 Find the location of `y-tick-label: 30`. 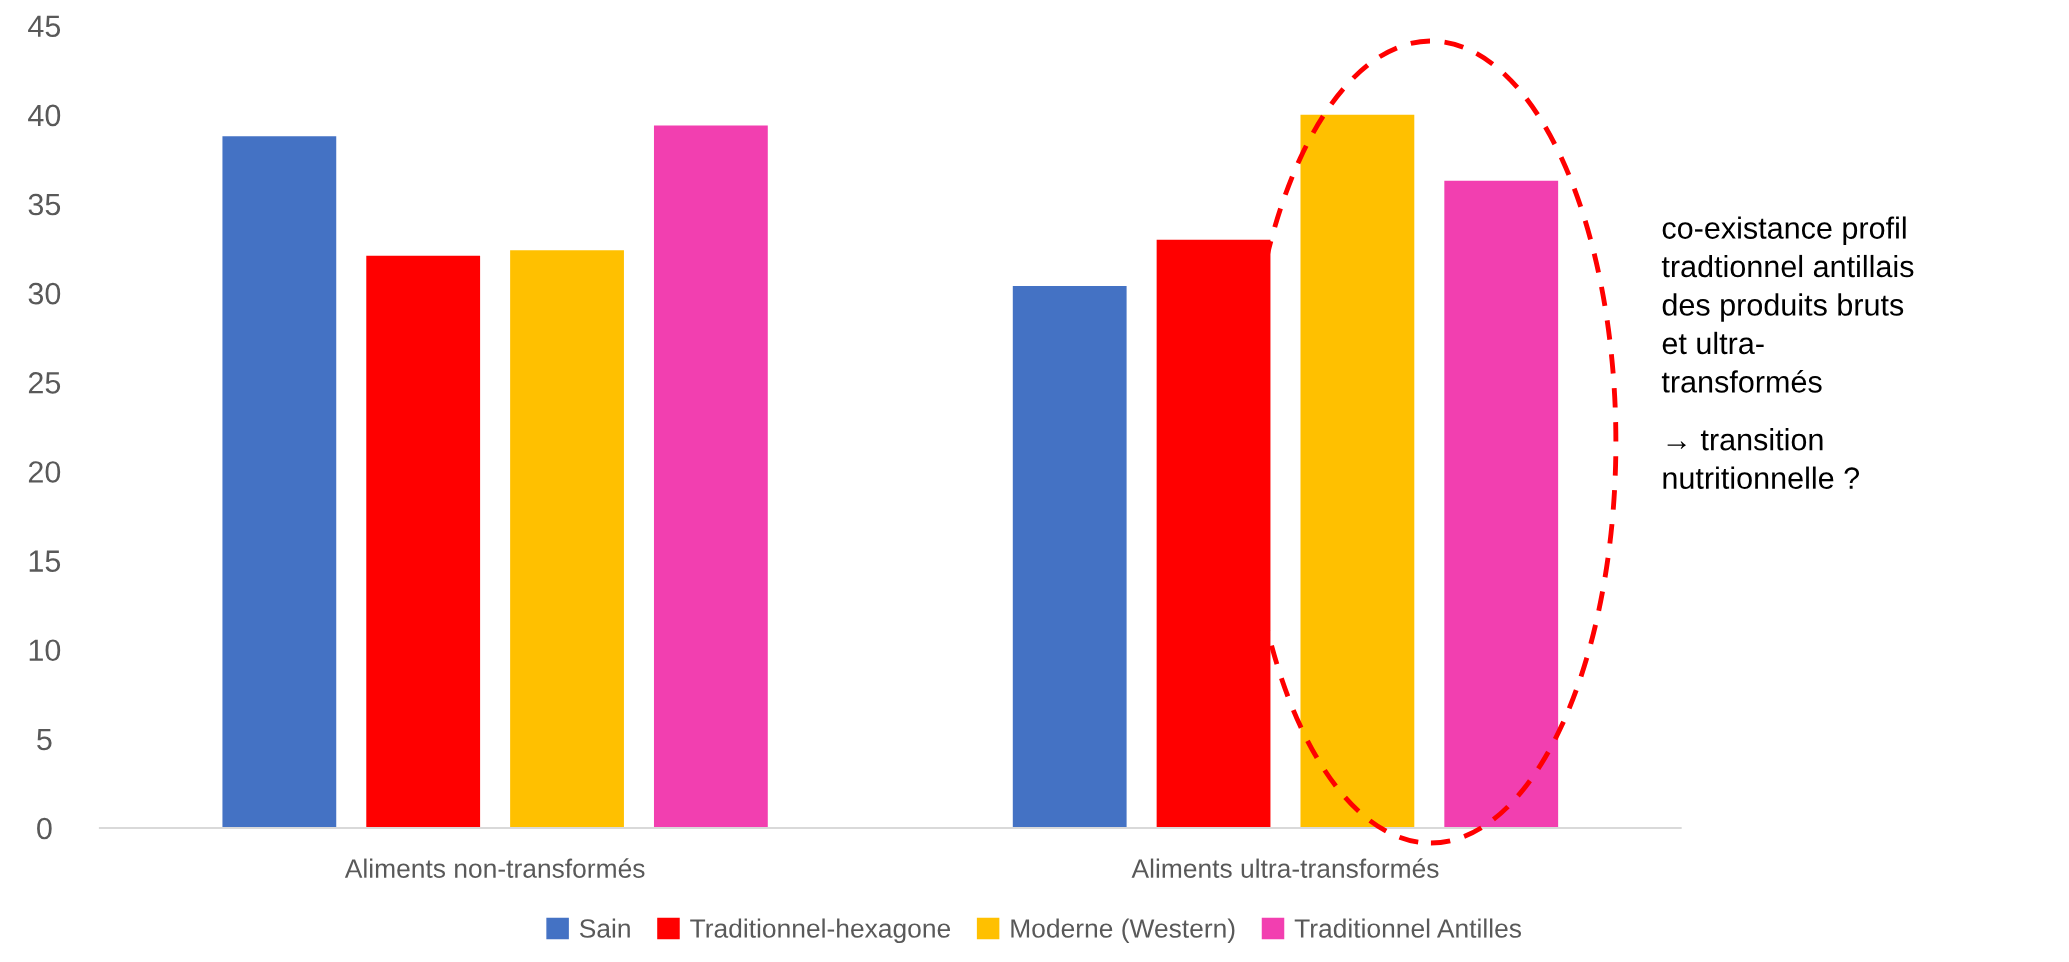

y-tick-label: 30 is located at coordinates (44, 293).